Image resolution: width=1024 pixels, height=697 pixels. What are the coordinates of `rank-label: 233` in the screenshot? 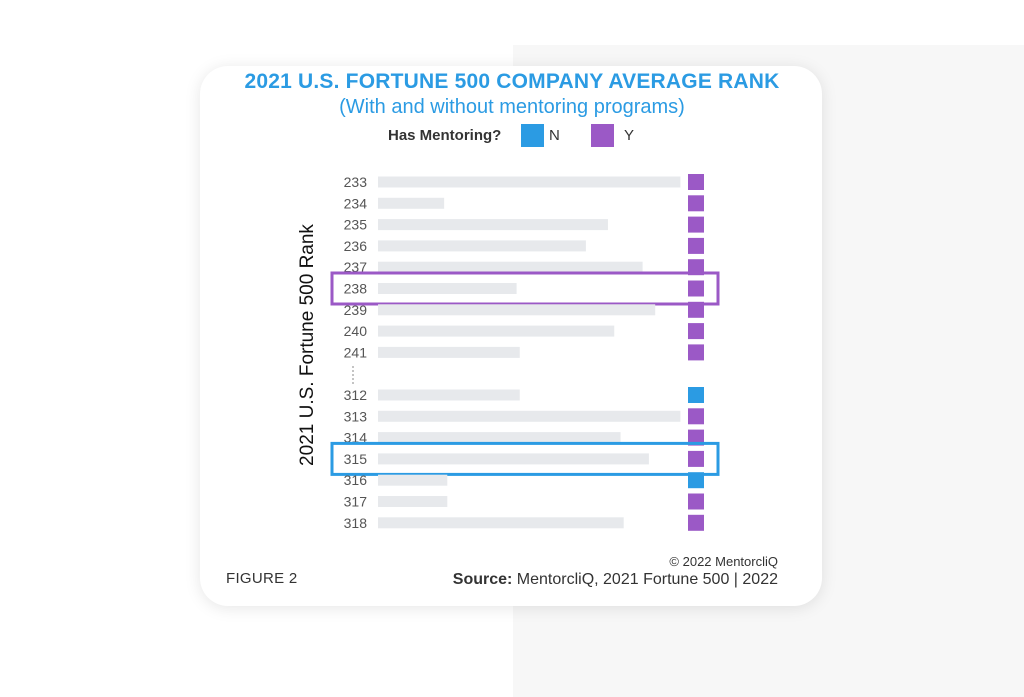 It's located at (356, 182).